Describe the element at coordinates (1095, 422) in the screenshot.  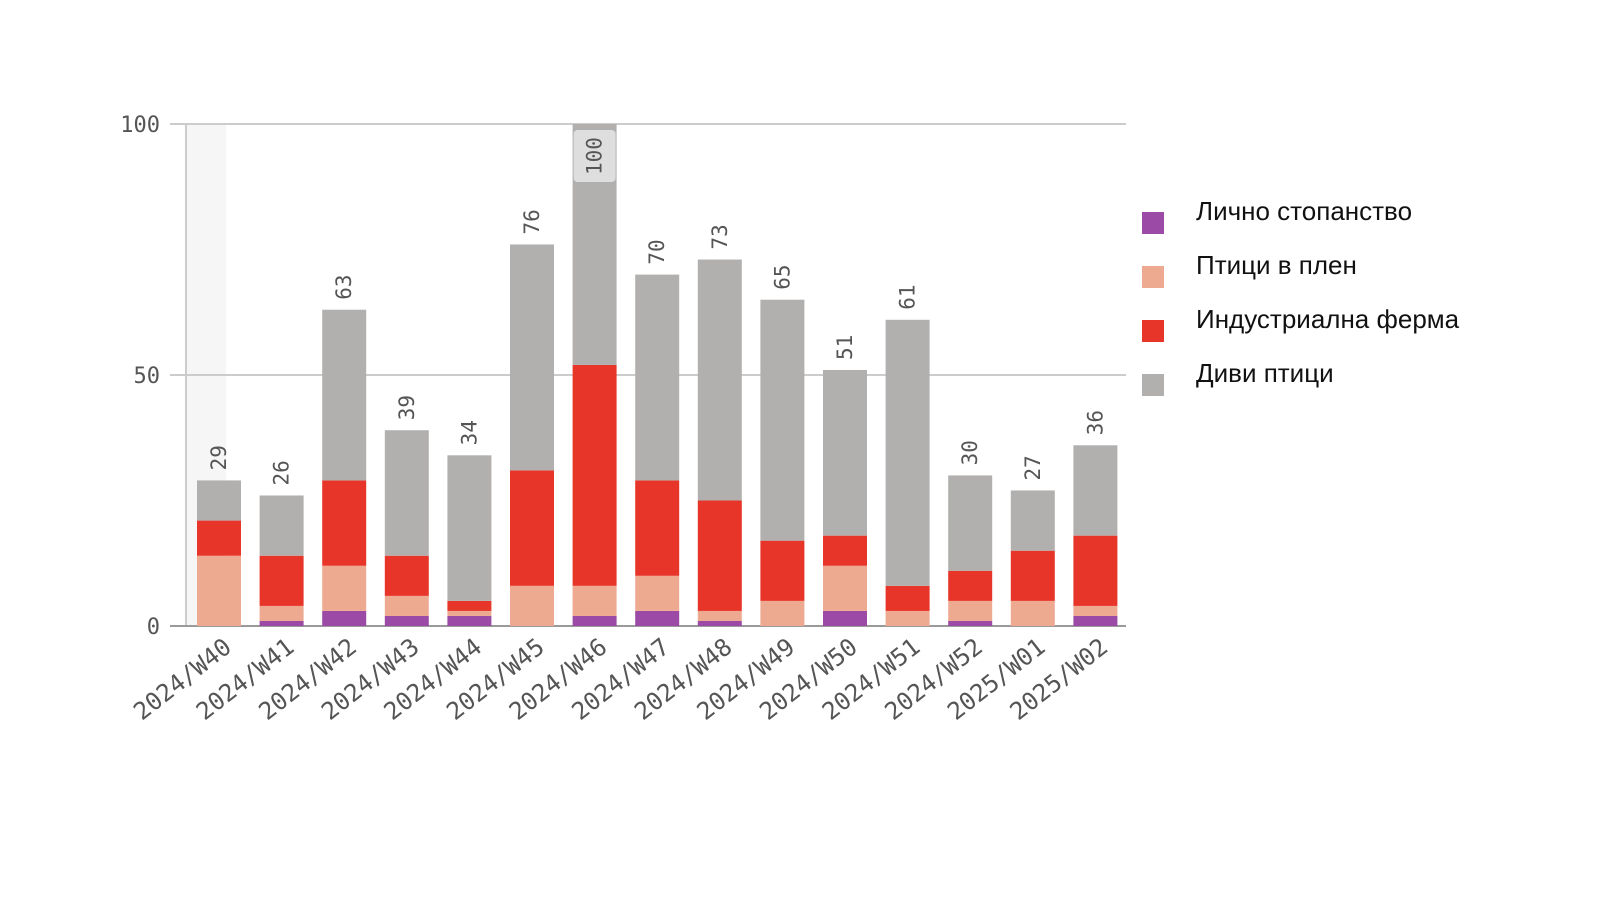
I see `total-label: 36` at that location.